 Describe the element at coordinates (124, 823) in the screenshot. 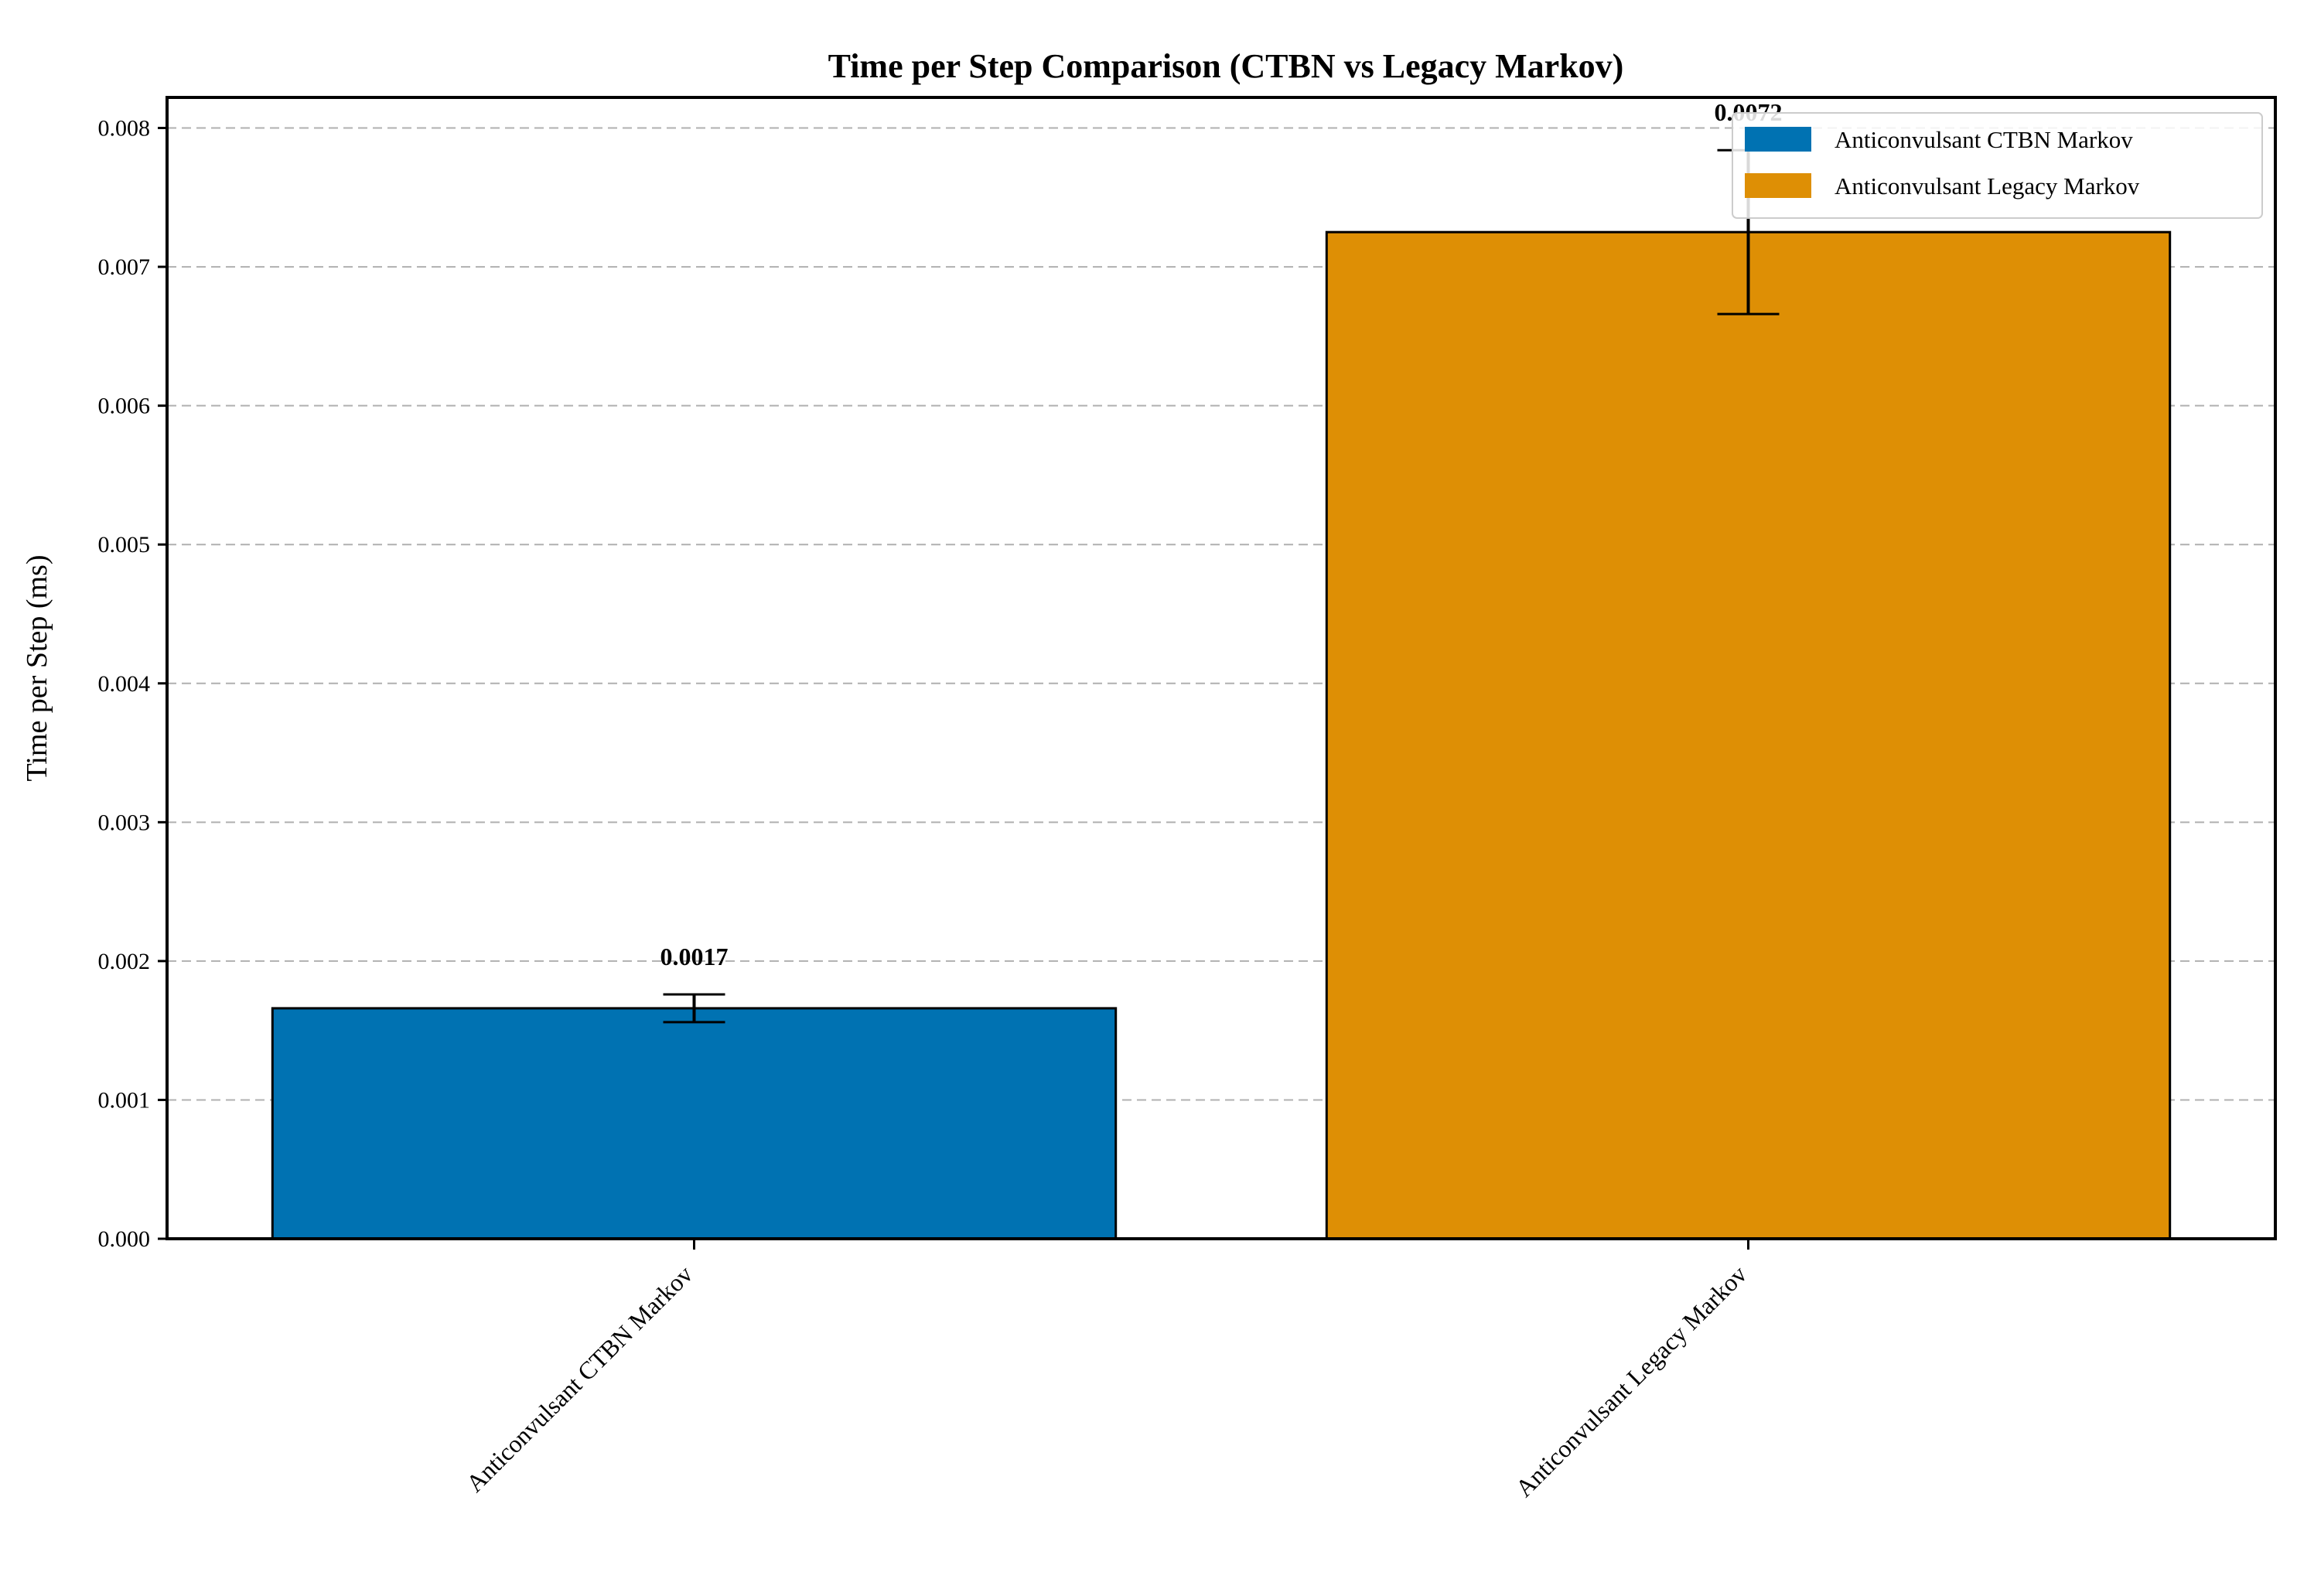

I see `y-tick-label: 0.003` at that location.